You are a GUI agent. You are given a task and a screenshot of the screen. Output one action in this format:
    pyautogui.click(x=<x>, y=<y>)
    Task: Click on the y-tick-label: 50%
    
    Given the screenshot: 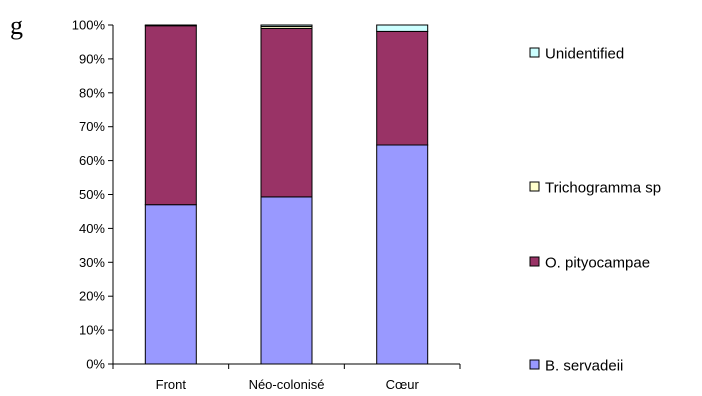 What is the action you would take?
    pyautogui.click(x=92, y=194)
    